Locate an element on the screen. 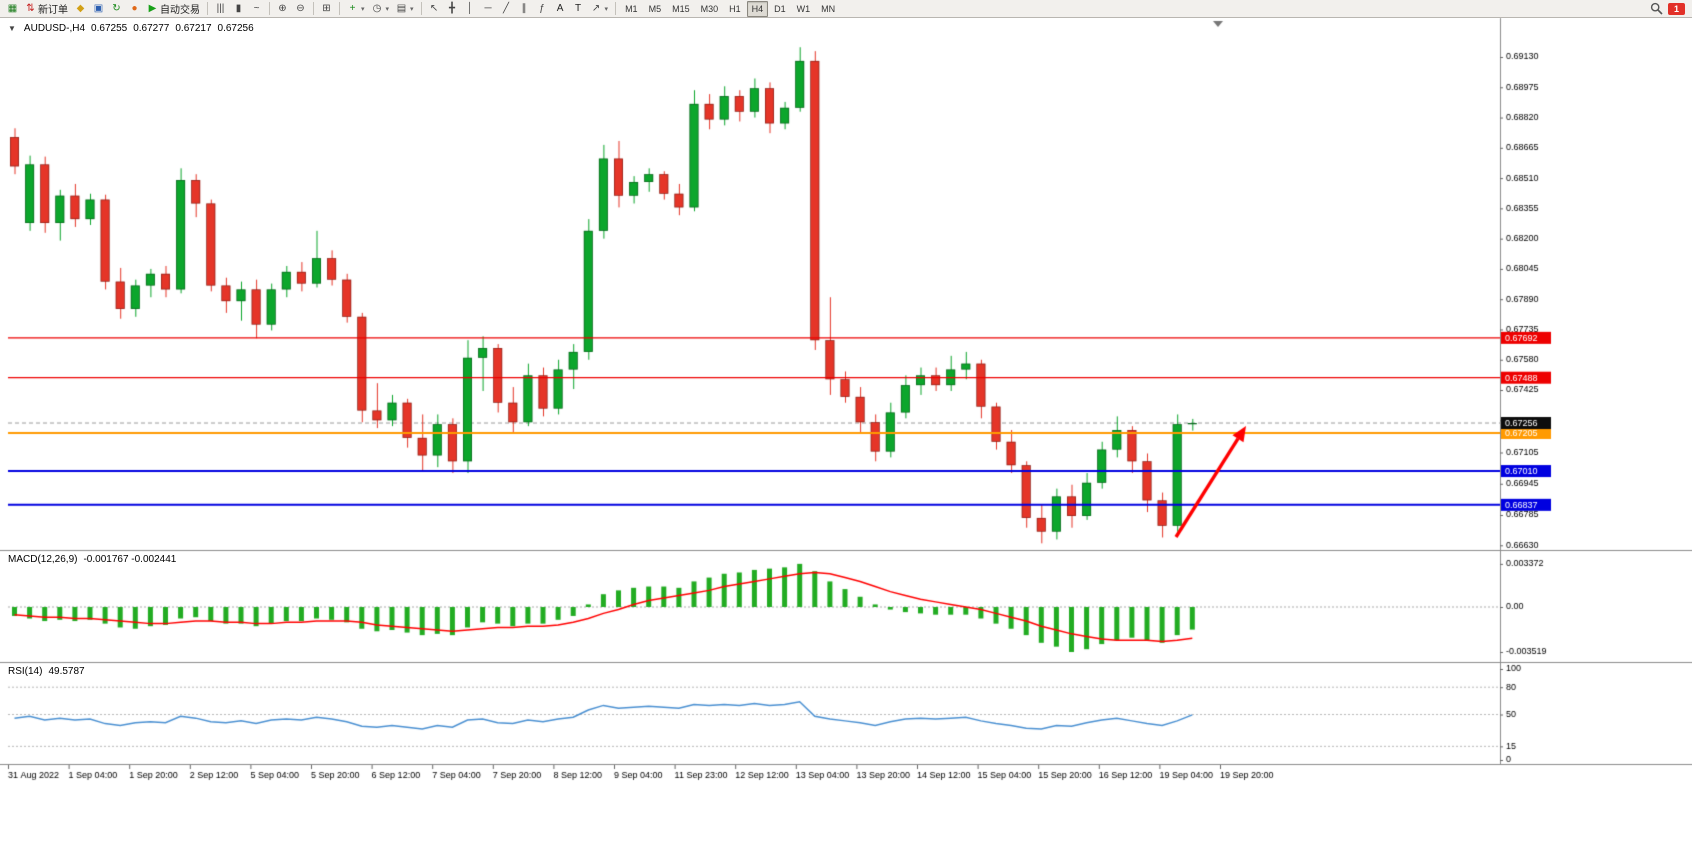 The width and height of the screenshot is (1692, 846). templates-button: ▤ ▾ is located at coordinates (405, 9).